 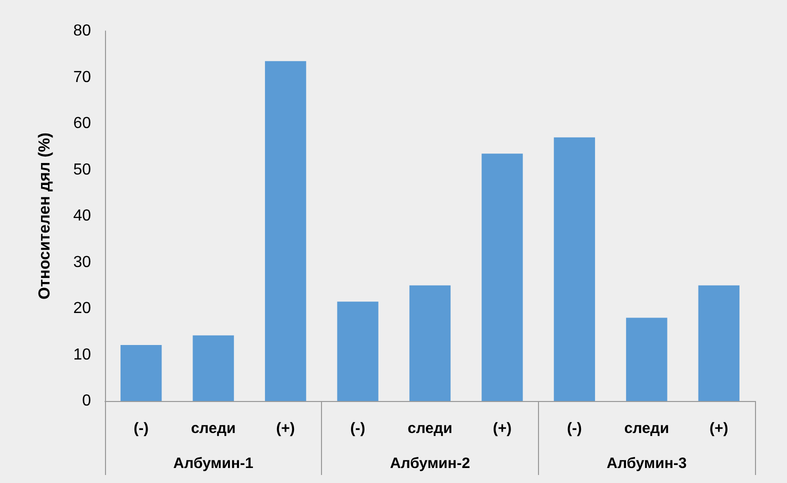 I want to click on y-tick-label: 50, so click(x=82, y=169).